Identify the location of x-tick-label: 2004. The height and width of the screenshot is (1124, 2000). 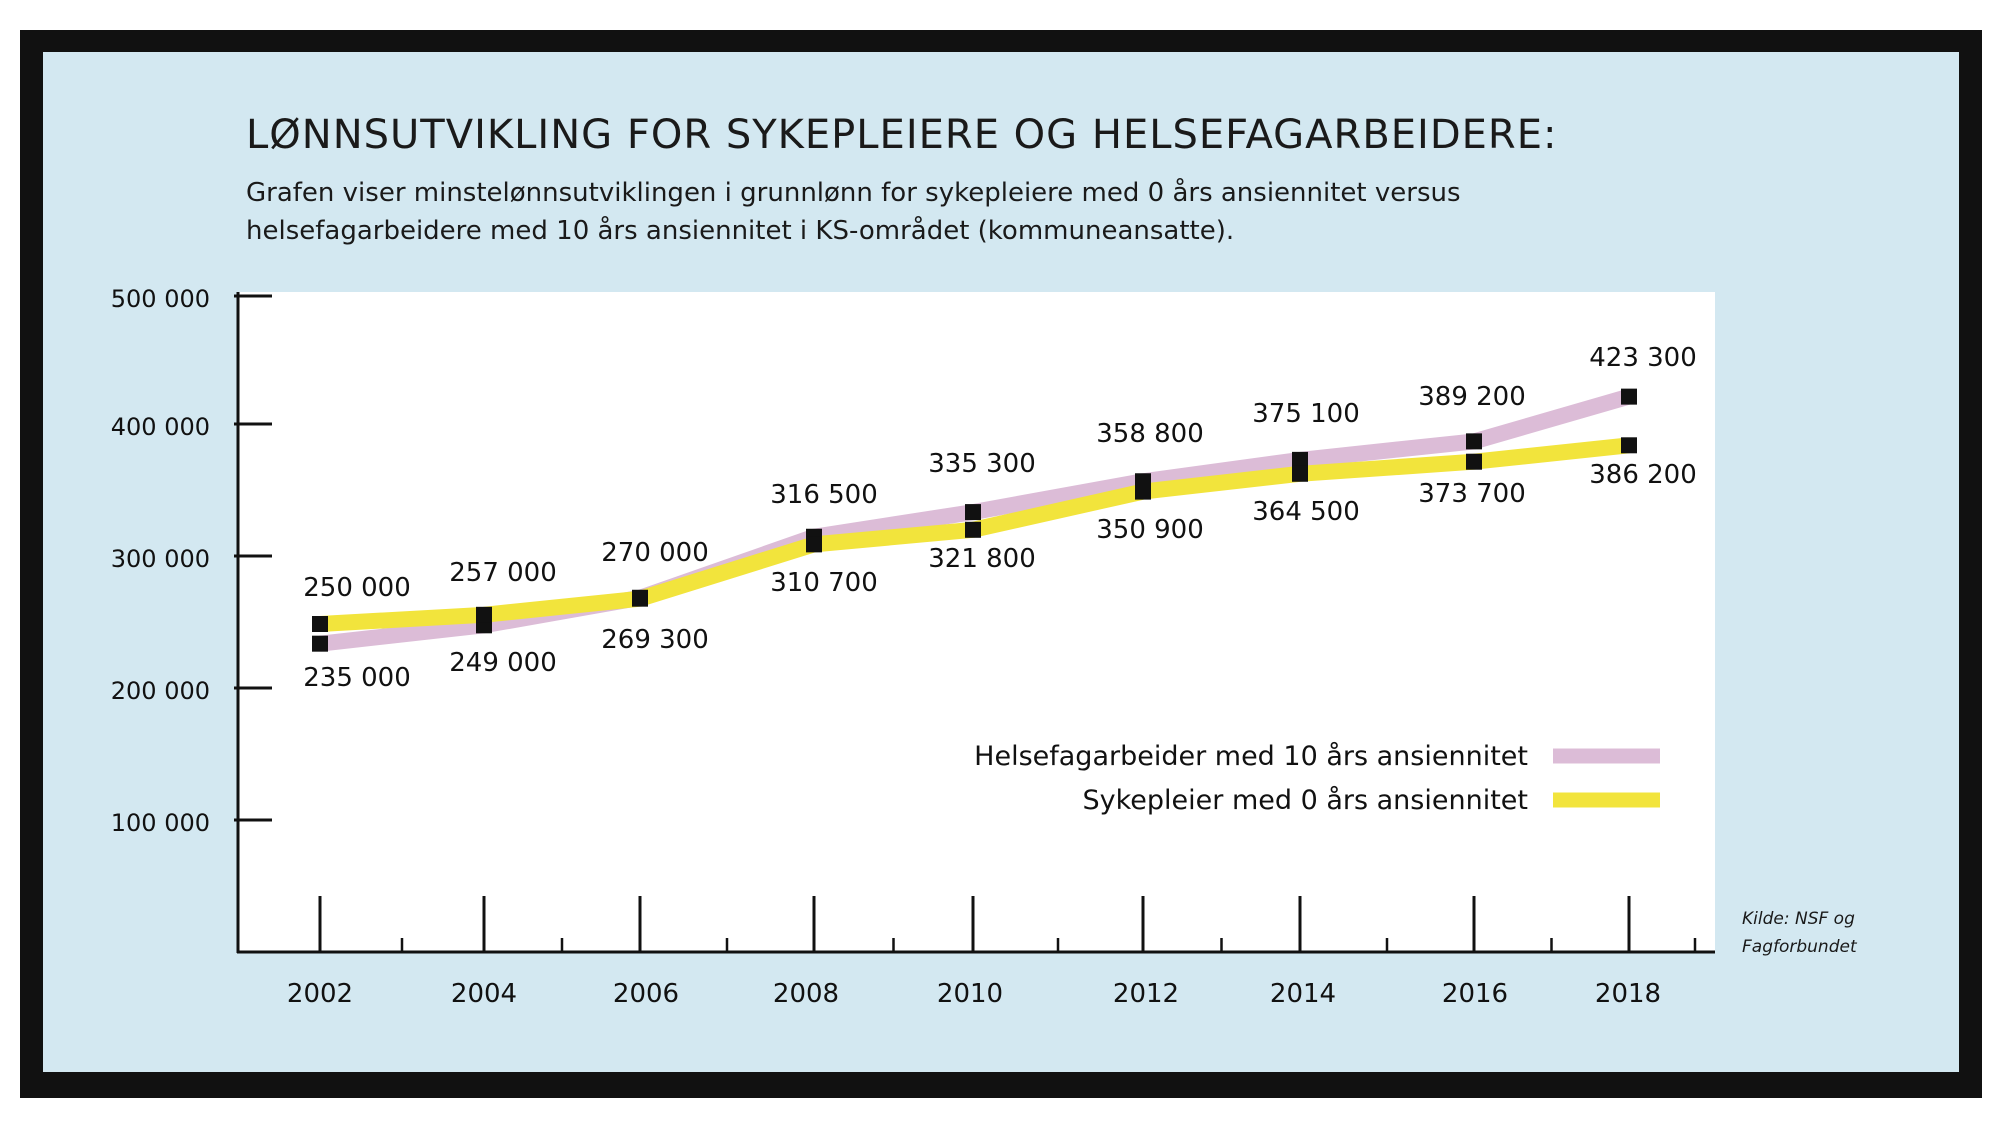
(484, 994).